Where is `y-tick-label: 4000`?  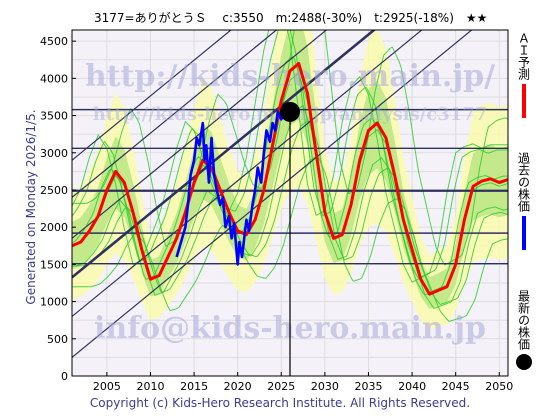 y-tick-label: 4000 is located at coordinates (54, 78).